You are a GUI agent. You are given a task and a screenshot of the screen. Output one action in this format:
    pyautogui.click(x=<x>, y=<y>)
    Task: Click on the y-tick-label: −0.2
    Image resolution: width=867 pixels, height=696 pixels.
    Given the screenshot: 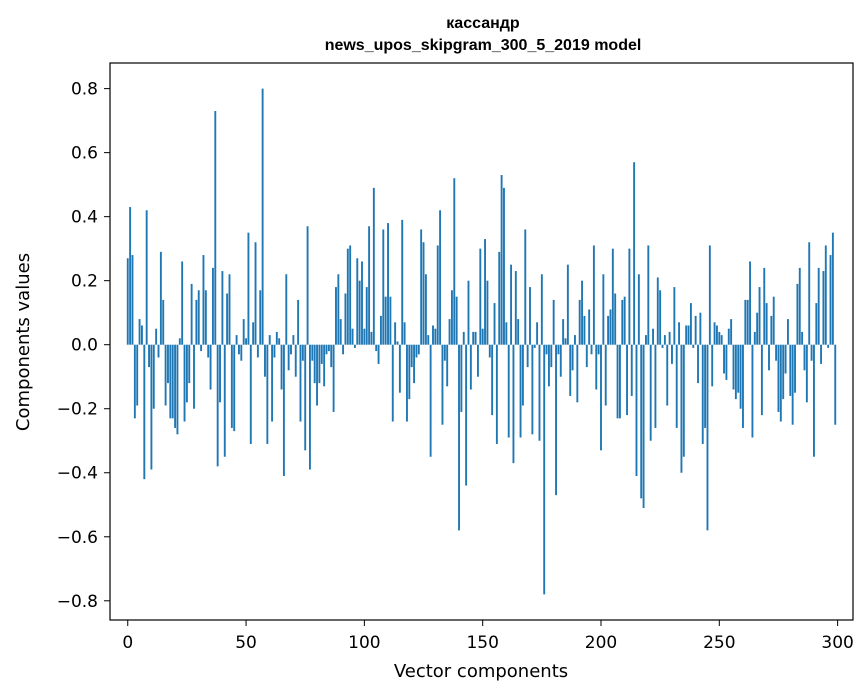 What is the action you would take?
    pyautogui.click(x=77, y=410)
    